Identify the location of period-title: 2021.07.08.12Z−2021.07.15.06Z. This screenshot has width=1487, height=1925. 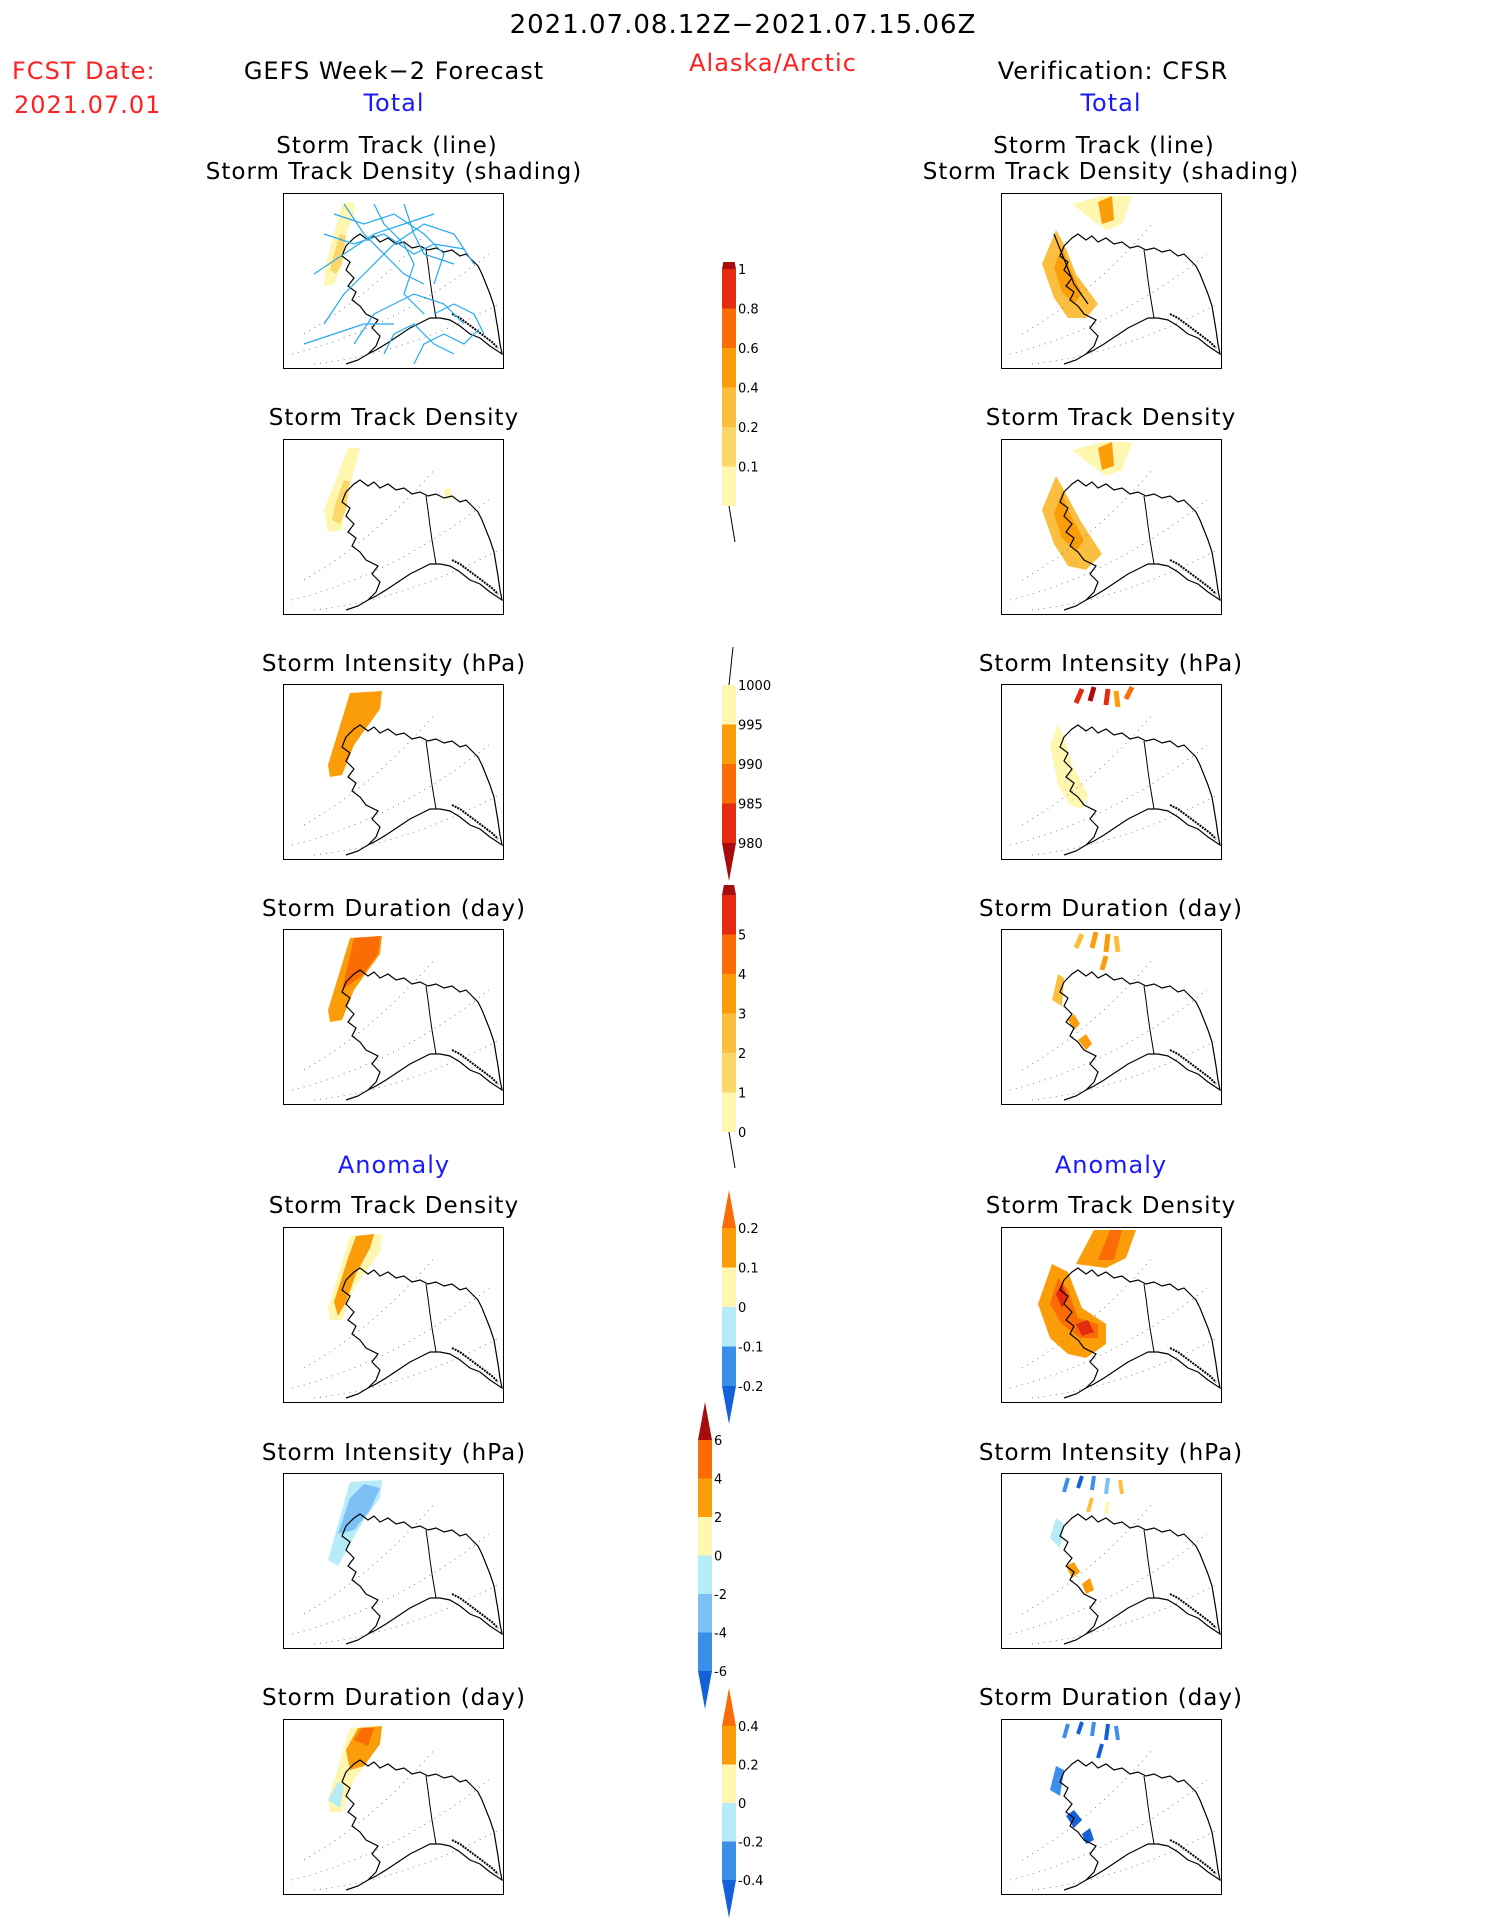
(743, 25).